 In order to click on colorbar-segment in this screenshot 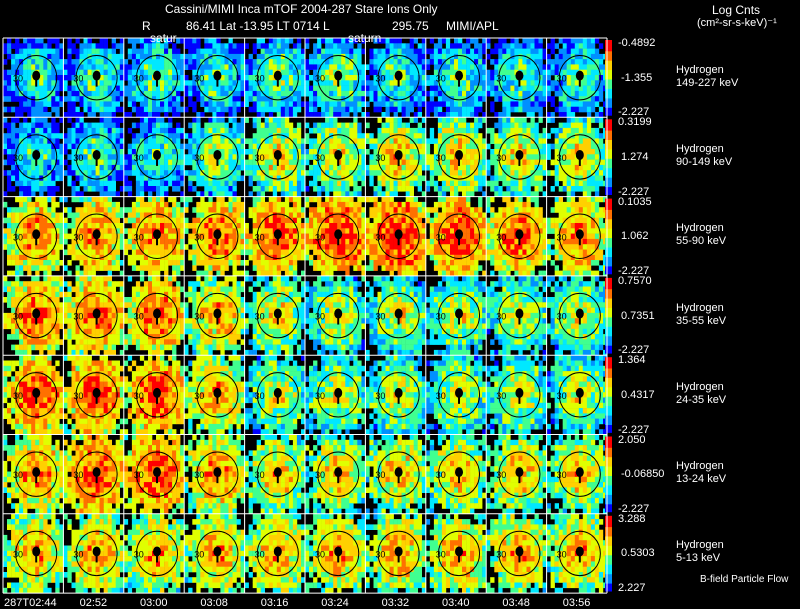, I will do `click(608, 163)`.